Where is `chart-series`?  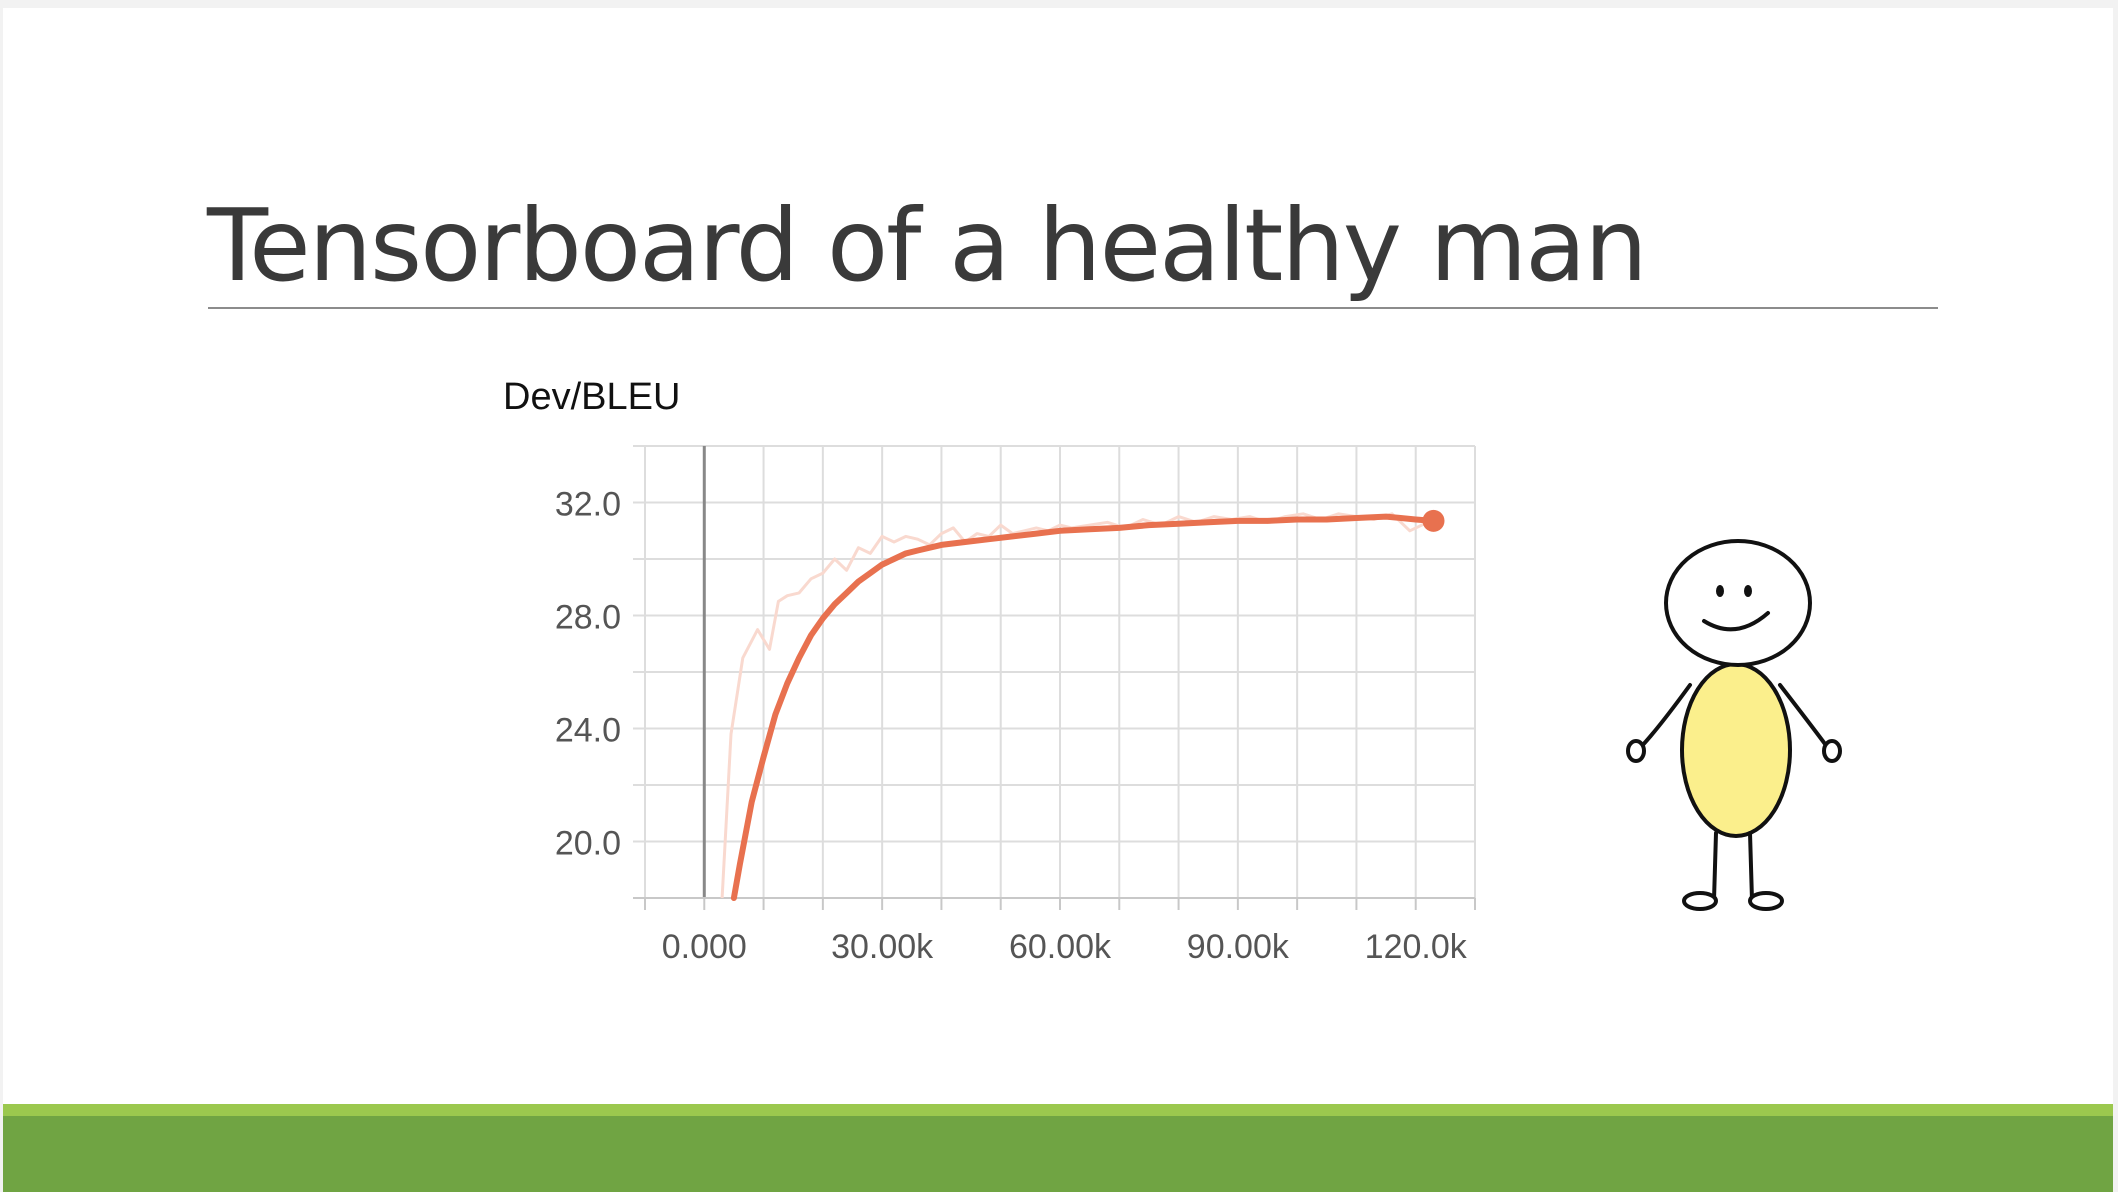
chart-series is located at coordinates (1082, 705).